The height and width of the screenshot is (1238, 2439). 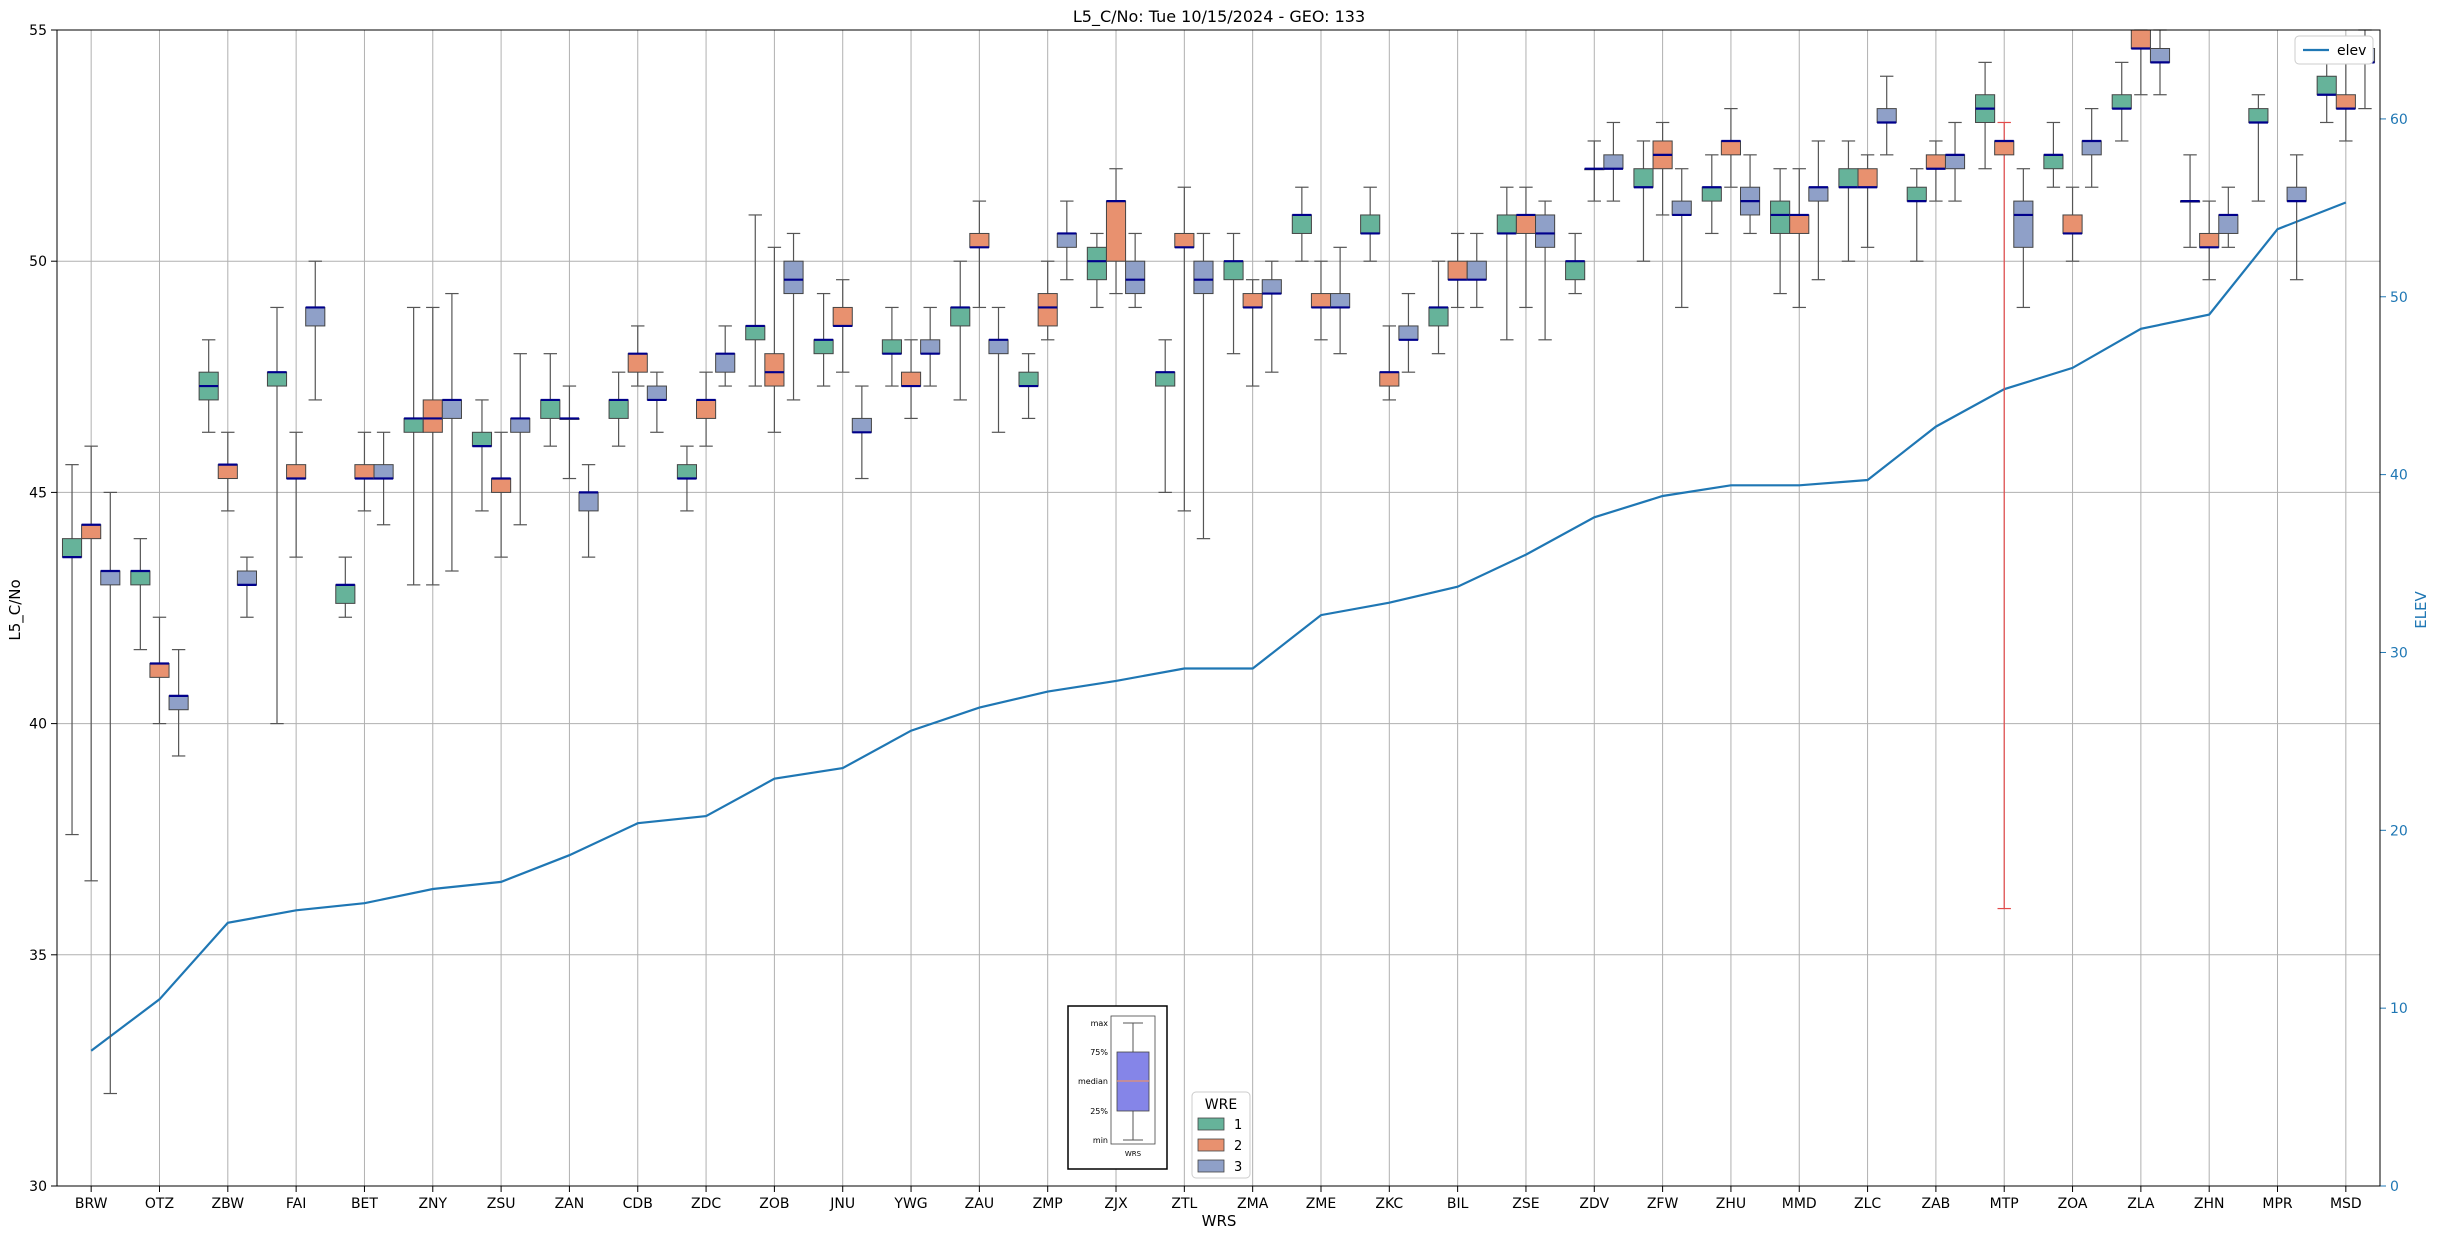 What do you see at coordinates (2345, 101) in the screenshot?
I see `box-msd-wre2` at bounding box center [2345, 101].